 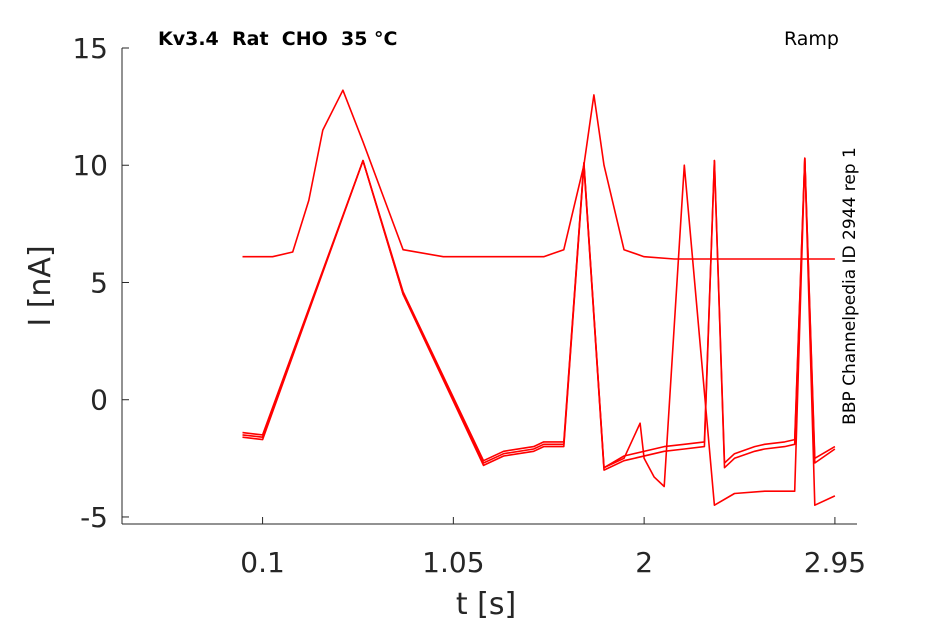 What do you see at coordinates (99, 400) in the screenshot?
I see `y-tick-label: 0` at bounding box center [99, 400].